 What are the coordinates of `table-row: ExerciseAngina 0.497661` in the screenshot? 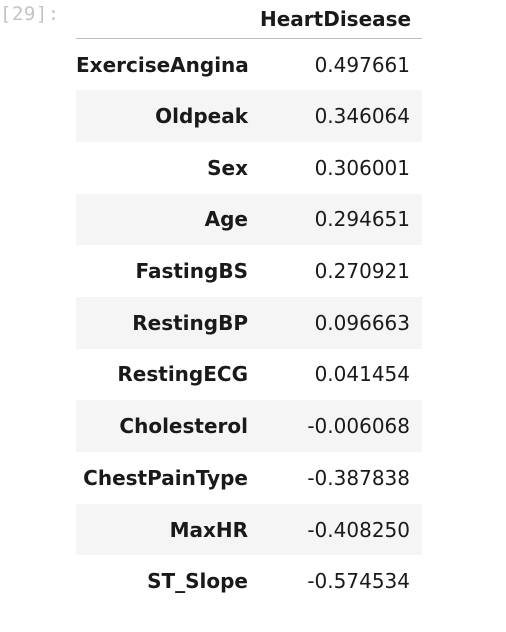 It's located at (249, 65).